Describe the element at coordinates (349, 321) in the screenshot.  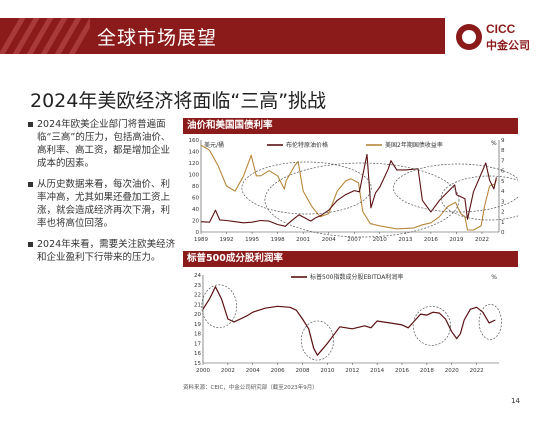
I see `series-line-margin` at that location.